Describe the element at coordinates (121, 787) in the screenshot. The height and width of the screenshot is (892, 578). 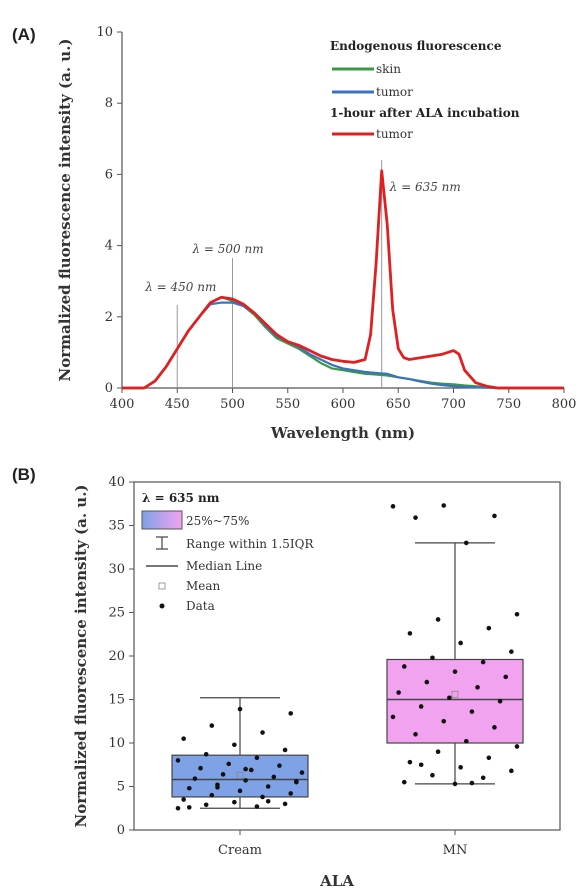
I see `y-tick-label: 5` at that location.